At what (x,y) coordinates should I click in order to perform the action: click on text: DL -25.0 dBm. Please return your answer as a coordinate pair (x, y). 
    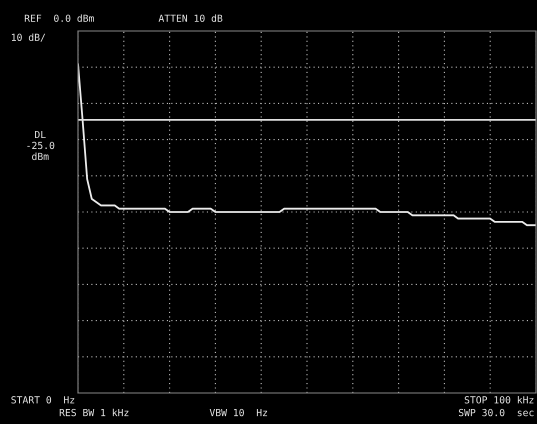
    Looking at the image, I should click on (40, 145).